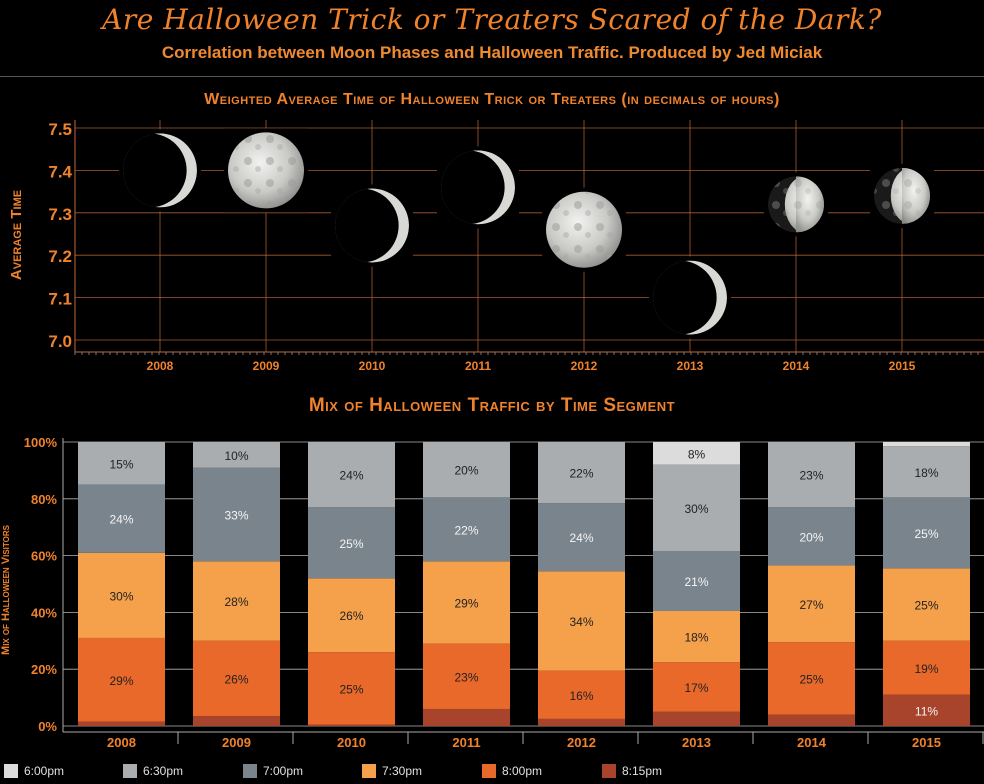 This screenshot has width=984, height=784. Describe the element at coordinates (796, 366) in the screenshot. I see `x-tick-label: 2014` at that location.